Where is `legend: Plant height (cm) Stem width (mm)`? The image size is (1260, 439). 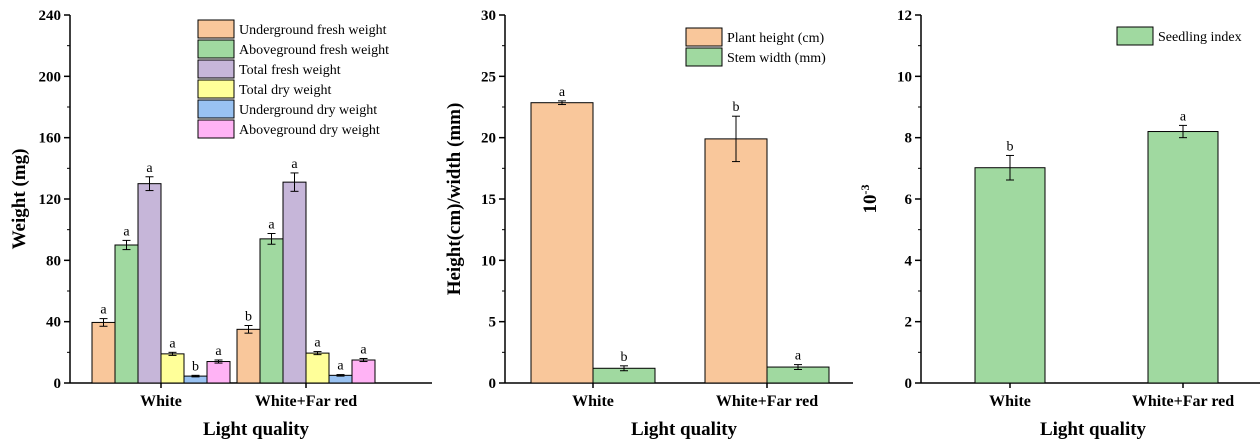 legend: Plant height (cm) Stem width (mm) is located at coordinates (755, 47).